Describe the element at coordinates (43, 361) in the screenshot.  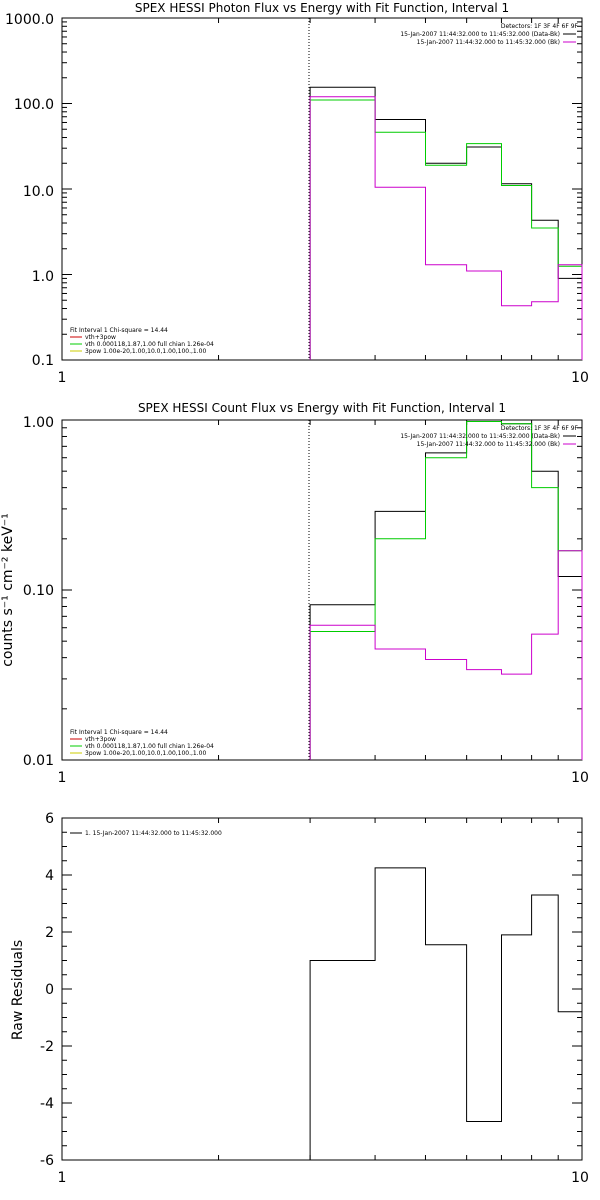
I see `photon-flux-ytick-label-0: 0.1` at that location.